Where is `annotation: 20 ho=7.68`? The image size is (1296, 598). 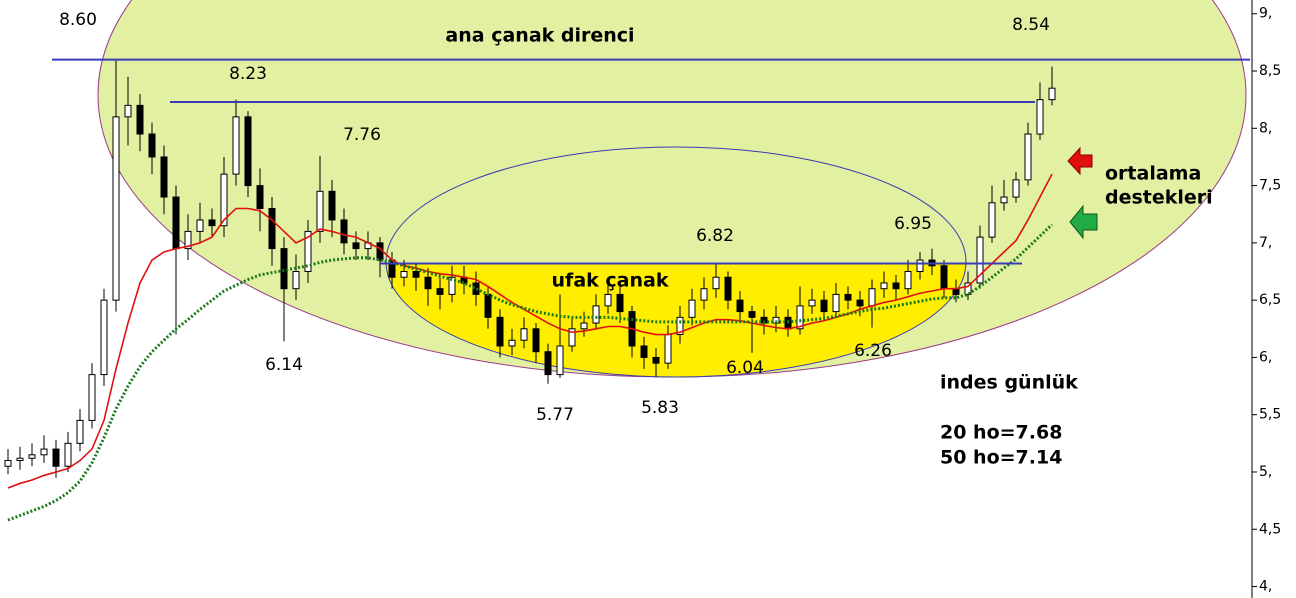 annotation: 20 ho=7.68 is located at coordinates (1001, 433).